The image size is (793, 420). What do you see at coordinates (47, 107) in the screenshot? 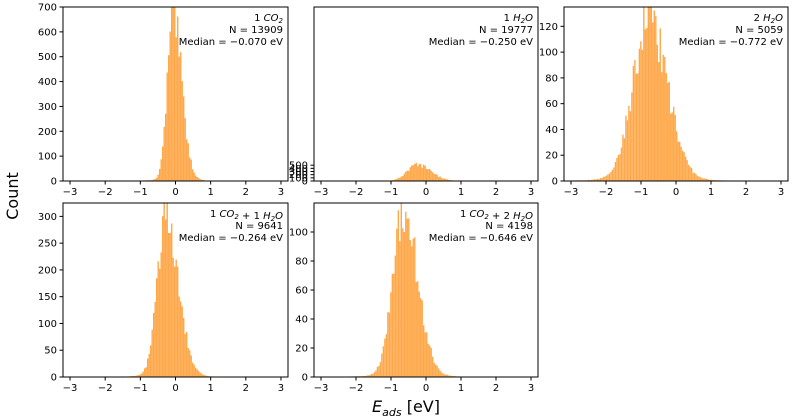
I see `y-tick-label: 300` at bounding box center [47, 107].